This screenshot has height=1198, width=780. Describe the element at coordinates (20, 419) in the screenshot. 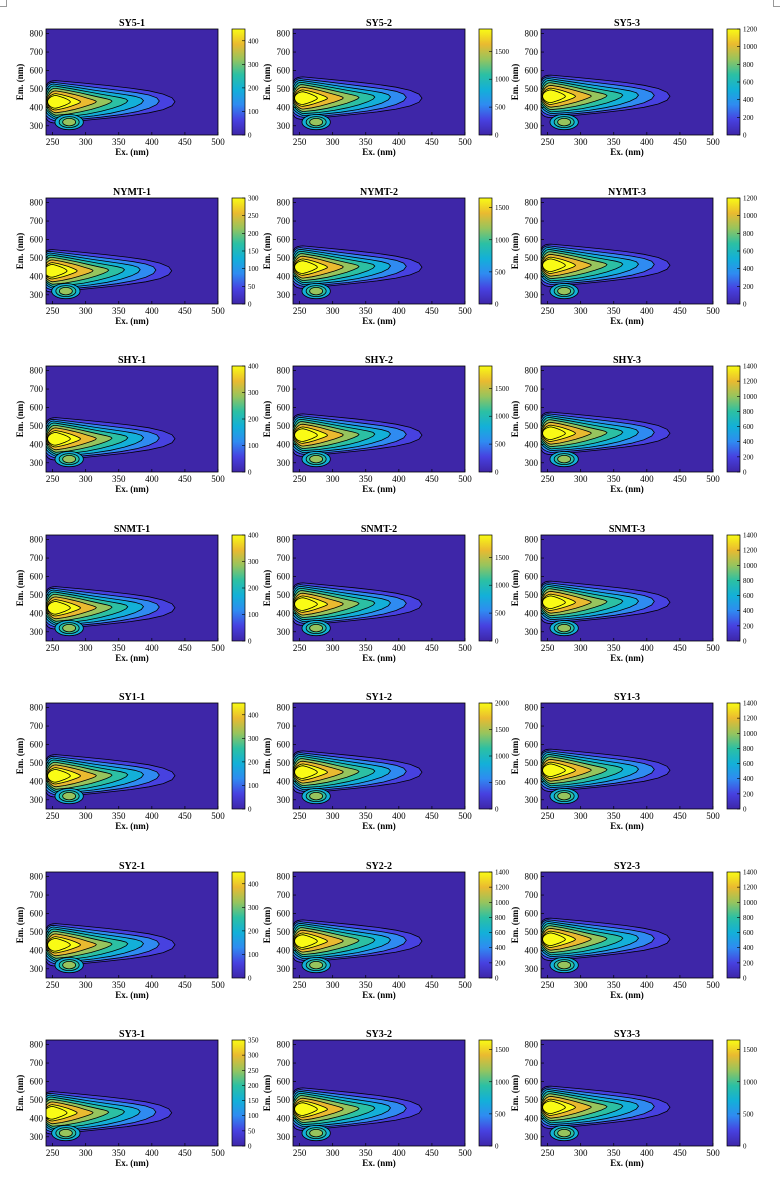

I see `y-axis-label: Em. (nm)` at that location.